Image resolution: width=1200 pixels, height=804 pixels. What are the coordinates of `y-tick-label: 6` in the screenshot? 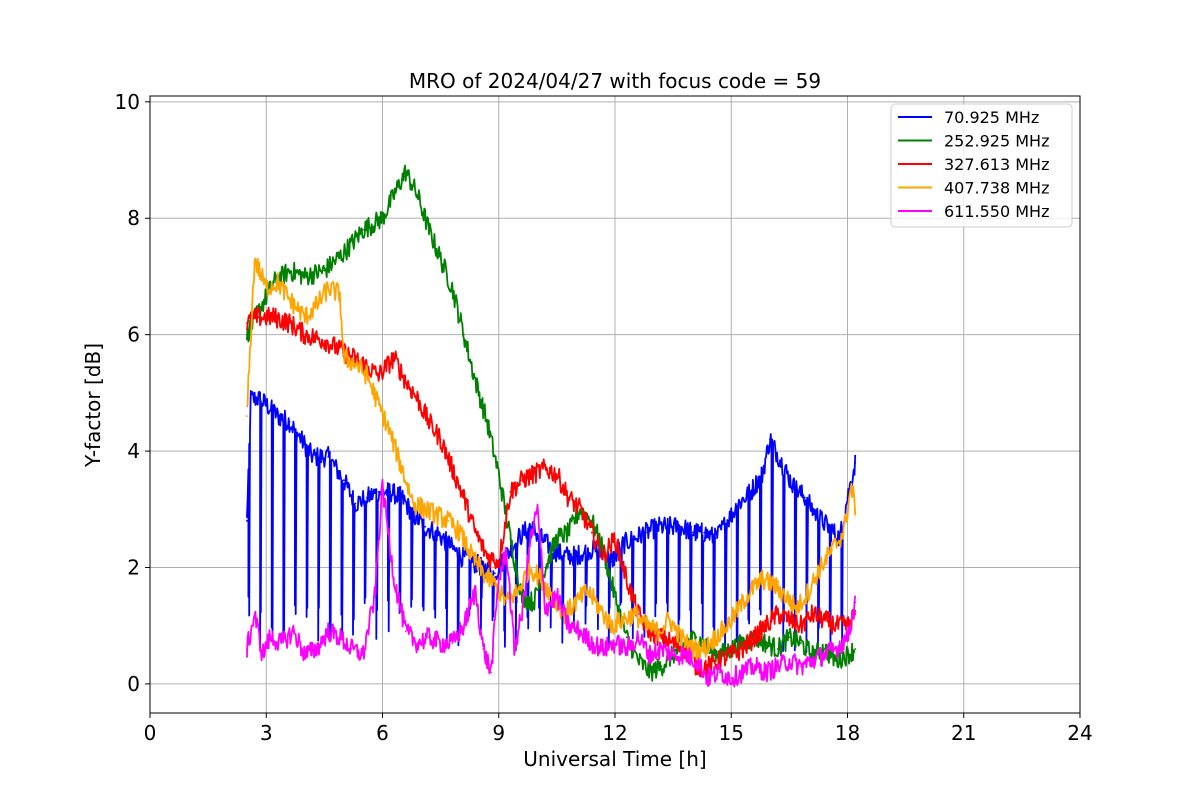 It's located at (133, 335).